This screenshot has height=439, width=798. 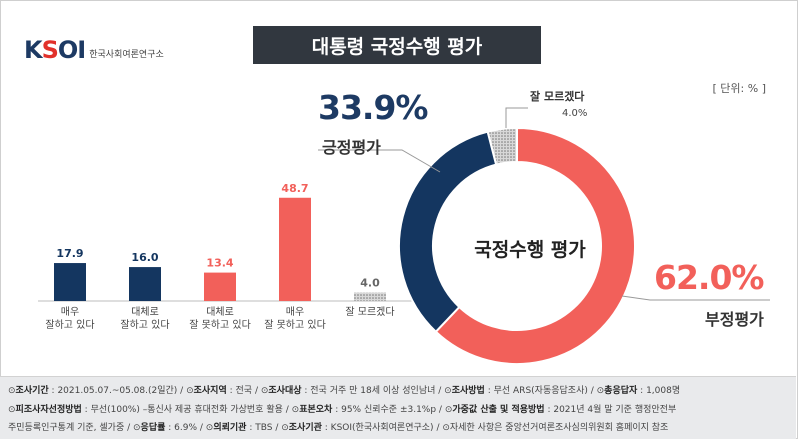 What do you see at coordinates (305, 428) in the screenshot?
I see `footer-key: 조사기관` at bounding box center [305, 428].